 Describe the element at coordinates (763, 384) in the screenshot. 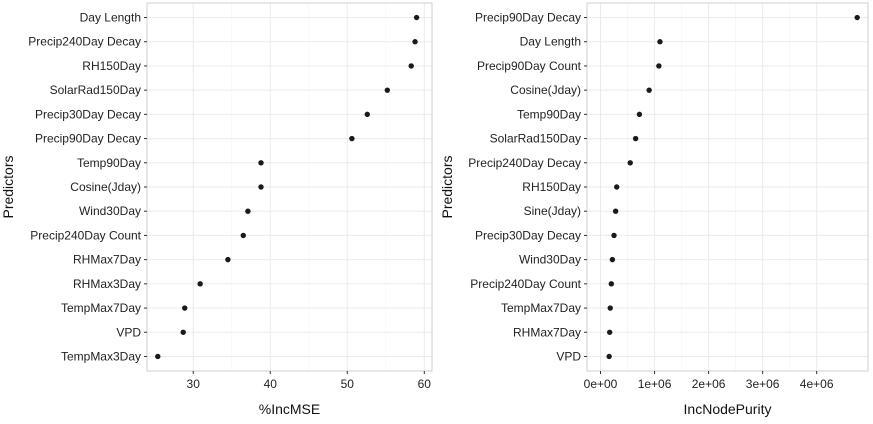

I see `x-tick-label: 3e+06` at that location.